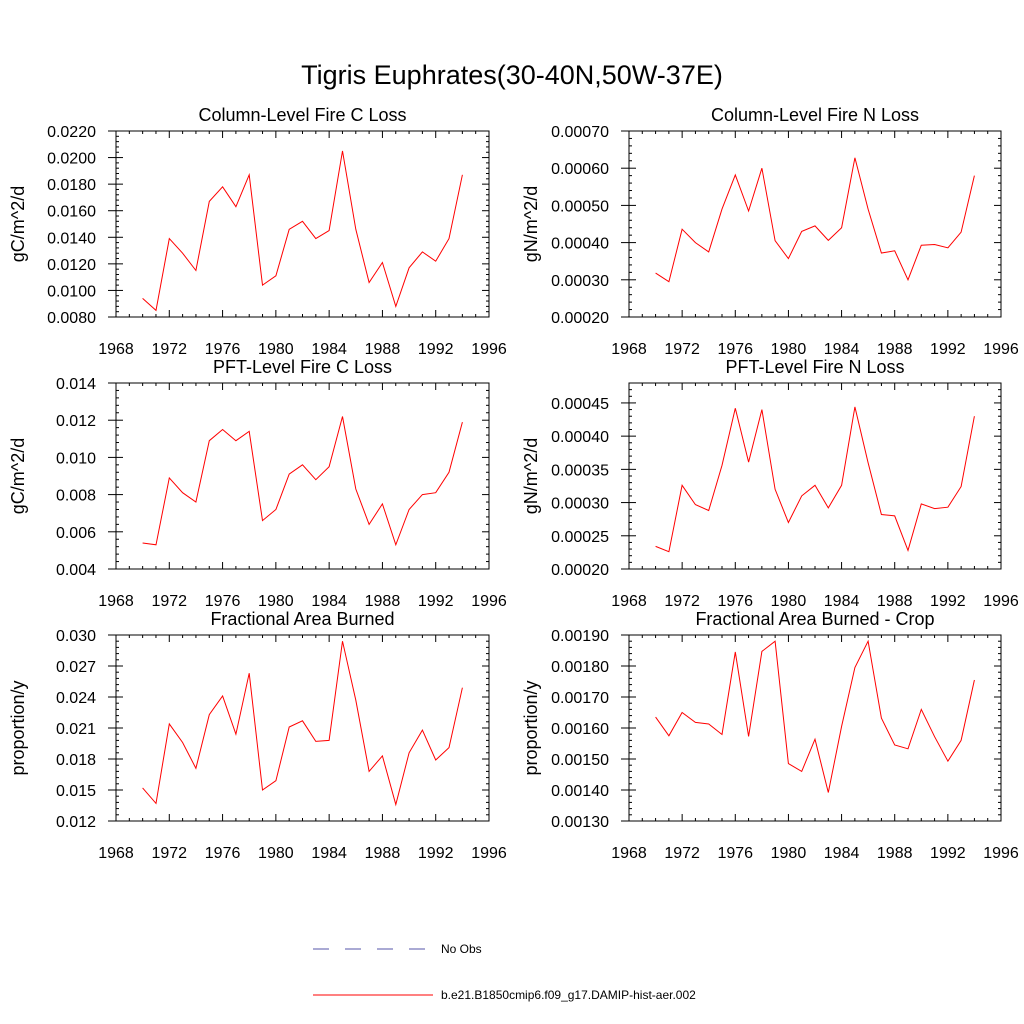  What do you see at coordinates (76, 698) in the screenshot?
I see `y-tick-label: 0.024` at bounding box center [76, 698].